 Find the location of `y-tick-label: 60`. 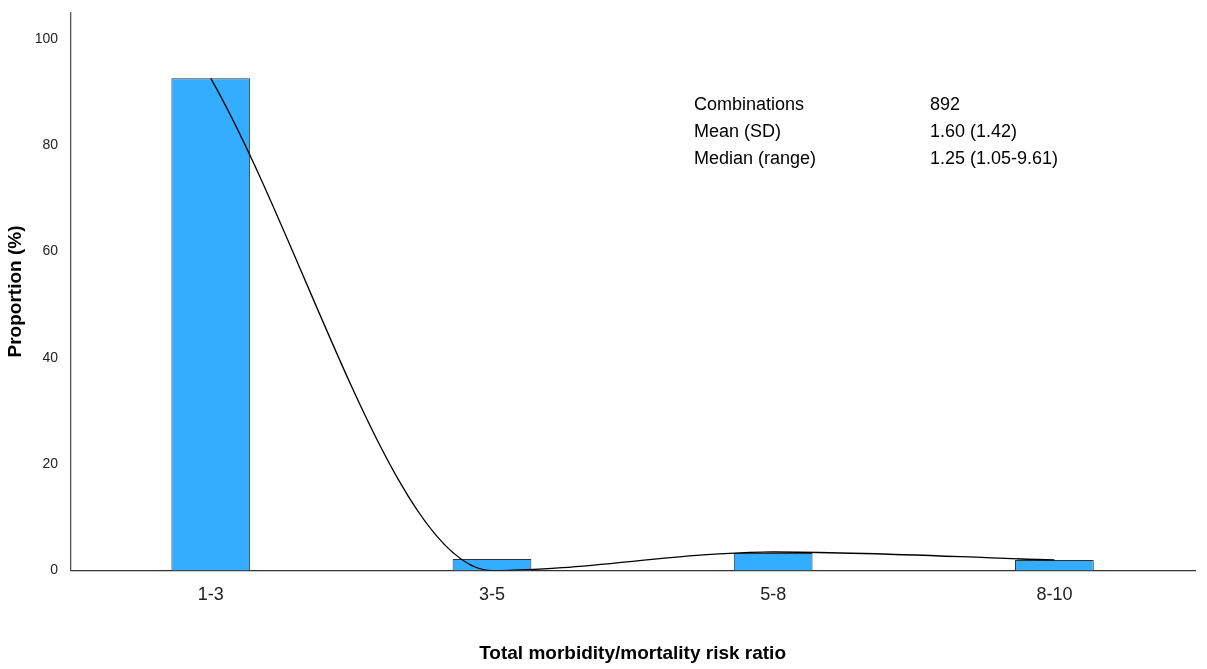

y-tick-label: 60 is located at coordinates (50, 250).